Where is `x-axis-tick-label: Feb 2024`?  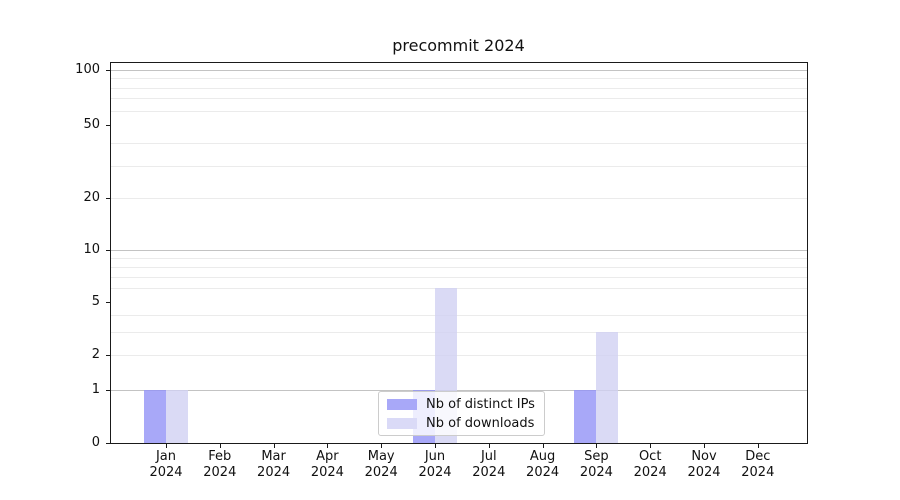 x-axis-tick-label: Feb 2024 is located at coordinates (220, 464).